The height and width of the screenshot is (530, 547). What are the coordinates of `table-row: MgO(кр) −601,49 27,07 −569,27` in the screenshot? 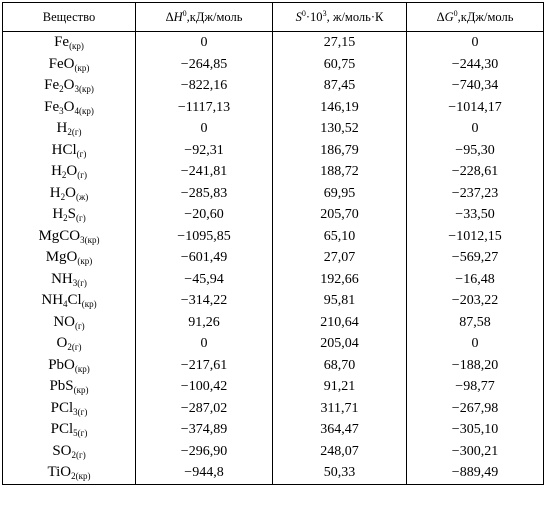 It's located at (273, 258).